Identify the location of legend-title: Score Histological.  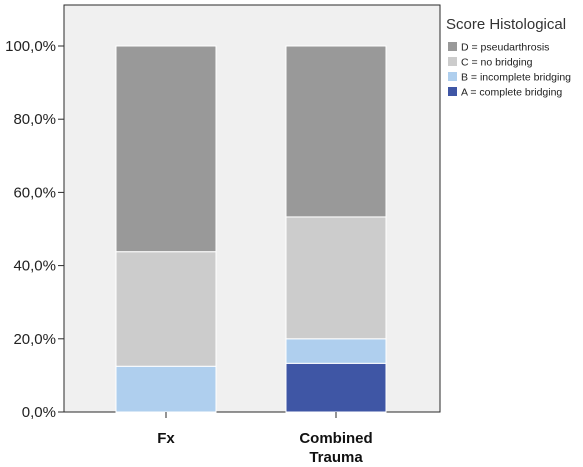
(506, 24).